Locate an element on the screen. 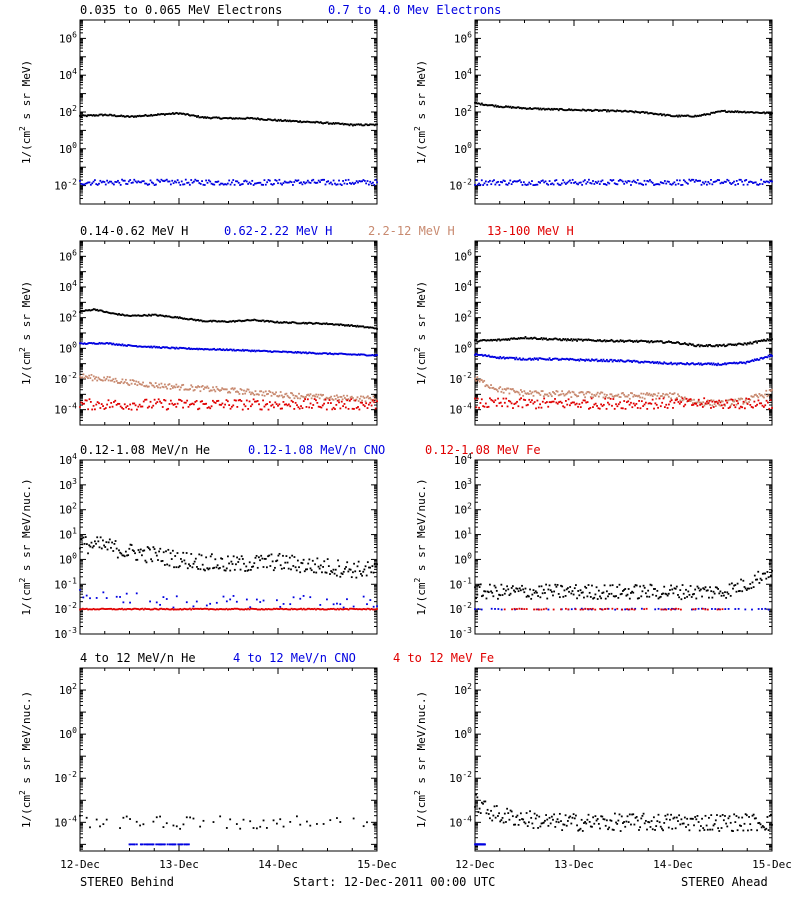 This screenshot has height=900, width=800. y-tick-label: 10⁰ is located at coordinates (463, 347).